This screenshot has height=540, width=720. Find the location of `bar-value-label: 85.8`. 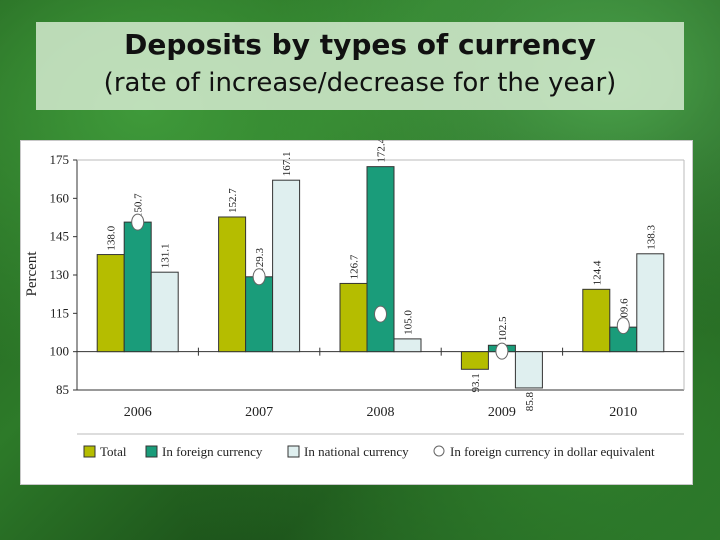

bar-value-label: 85.8 is located at coordinates (530, 401).